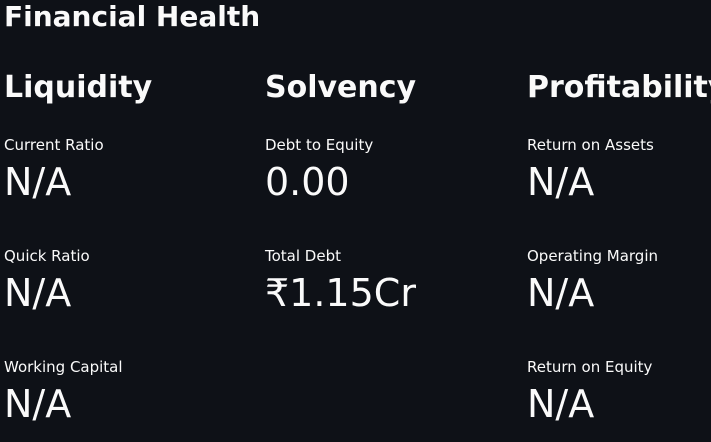 This screenshot has width=711, height=442. What do you see at coordinates (78, 87) in the screenshot?
I see `section-title-liquidity: Liquidity` at bounding box center [78, 87].